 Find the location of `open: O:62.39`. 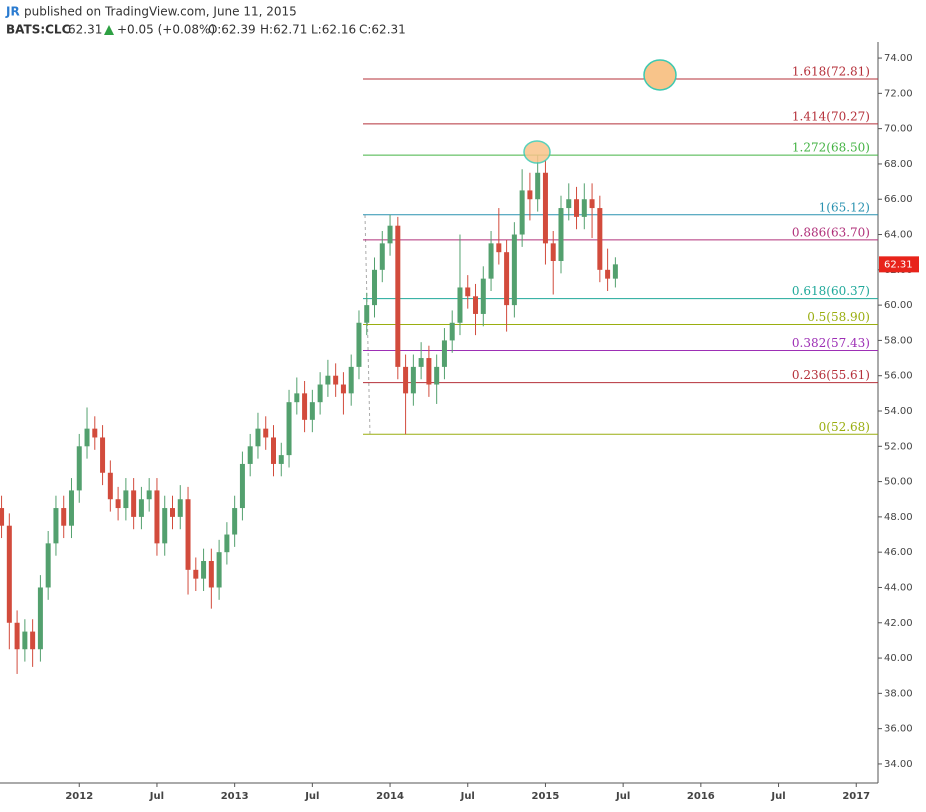

open: O:62.39 is located at coordinates (232, 30).